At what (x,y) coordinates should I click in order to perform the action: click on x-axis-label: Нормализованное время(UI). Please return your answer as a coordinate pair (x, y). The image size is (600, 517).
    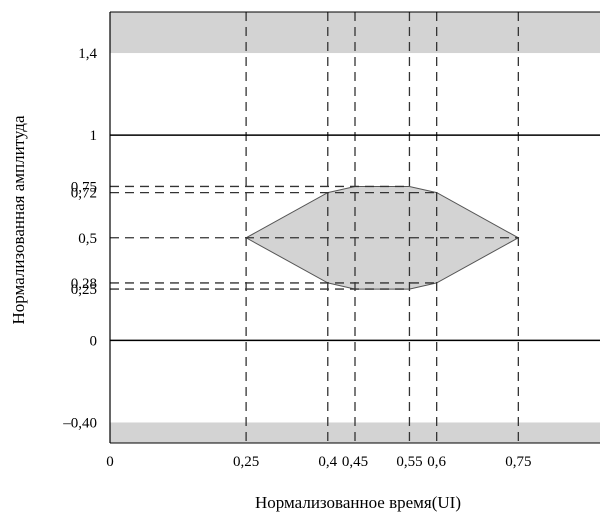
    Looking at the image, I should click on (358, 502).